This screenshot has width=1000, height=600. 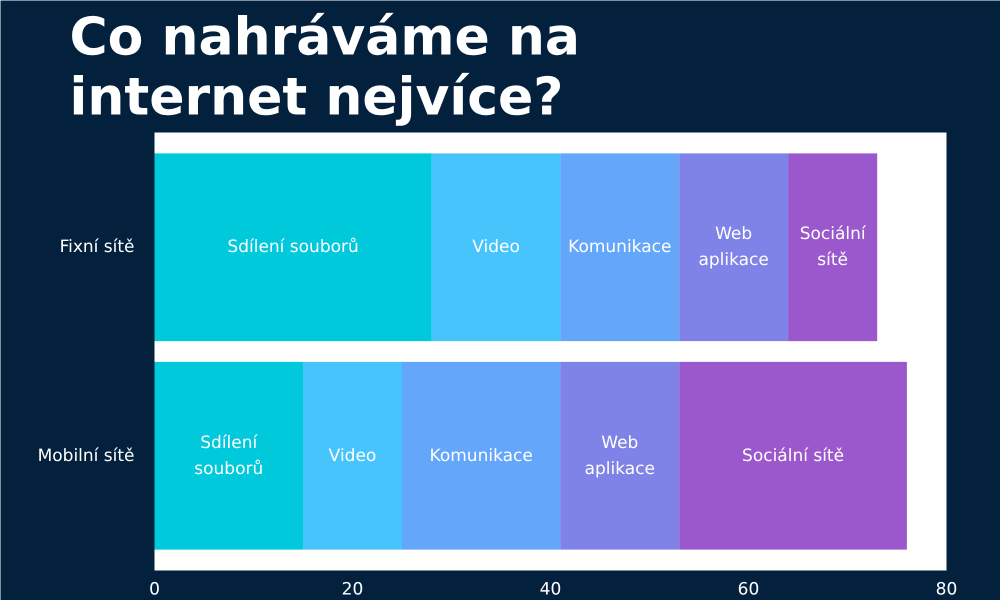 I want to click on text: Sociální sítě, so click(x=793, y=456).